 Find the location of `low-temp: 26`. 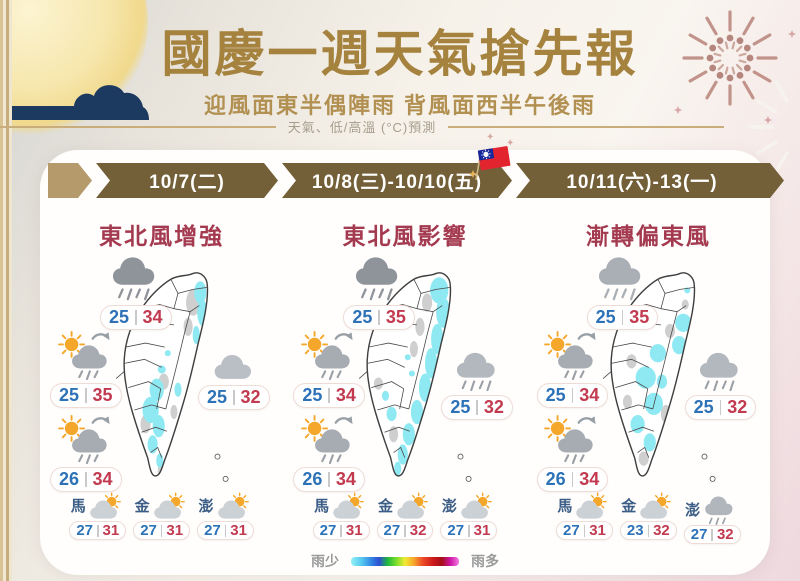

low-temp: 26 is located at coordinates (69, 479).